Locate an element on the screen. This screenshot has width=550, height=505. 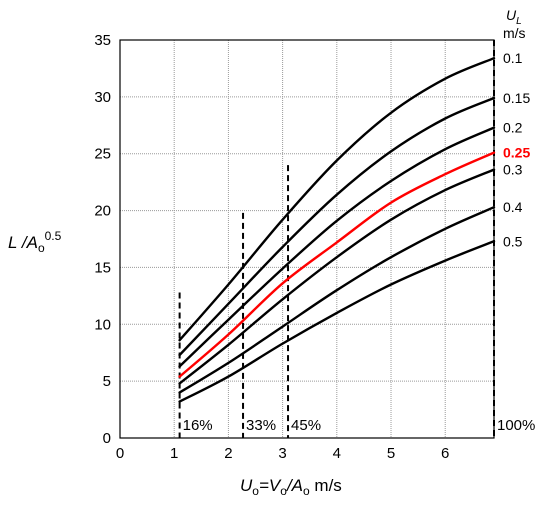
percent-label: 100% is located at coordinates (516, 425).